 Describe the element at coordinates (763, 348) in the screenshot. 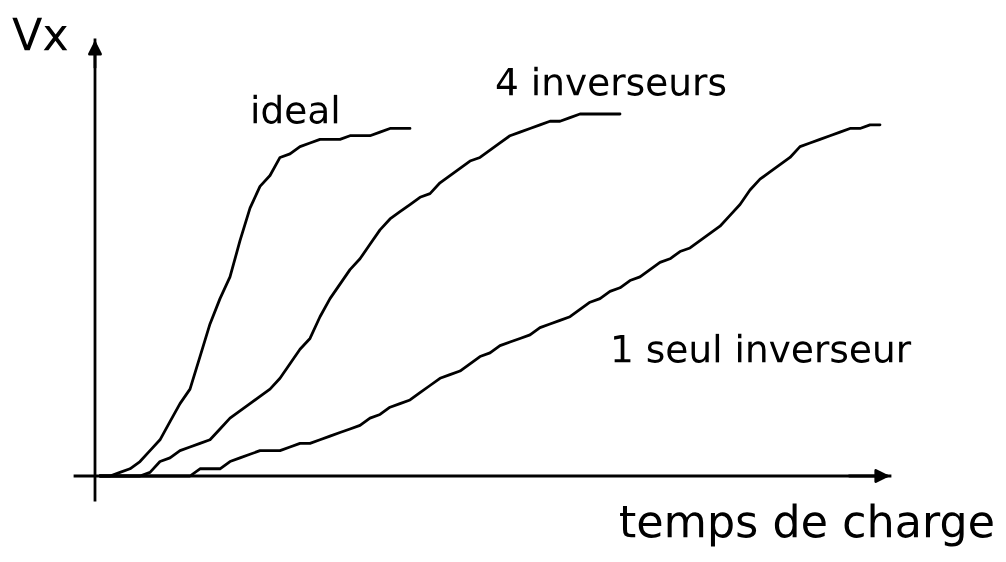

I see `series-label: 1 seul inverseur` at that location.